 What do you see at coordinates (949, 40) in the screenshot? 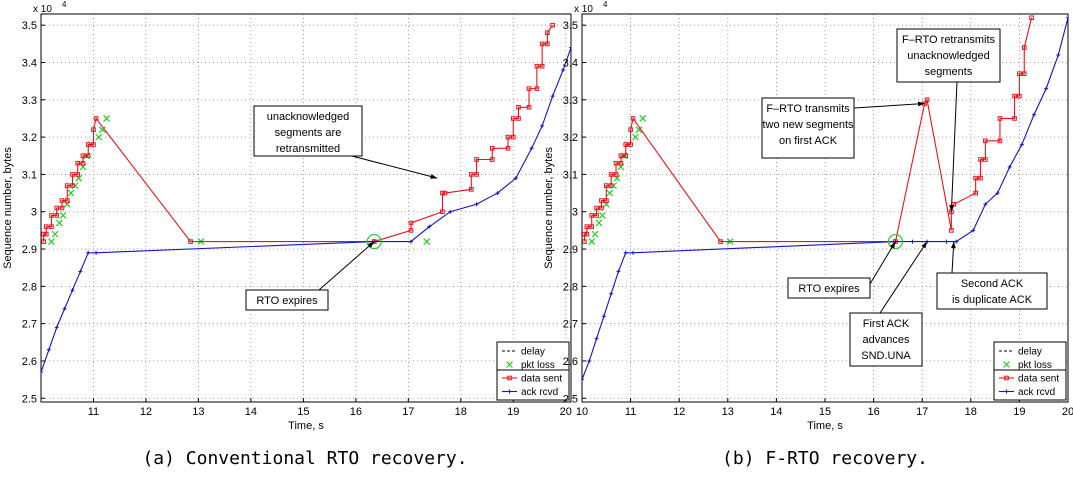
I see `annotation-text: F–RTO retransmits` at bounding box center [949, 40].